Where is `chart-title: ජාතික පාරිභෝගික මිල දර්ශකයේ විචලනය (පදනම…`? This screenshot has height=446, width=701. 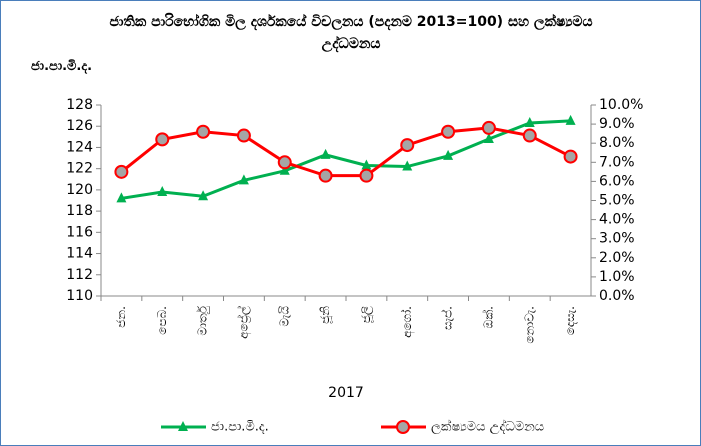 chart-title: ජාතික පාරිභෝගික මිල දර්ශකයේ විචලනය (පදනම… is located at coordinates (351, 33).